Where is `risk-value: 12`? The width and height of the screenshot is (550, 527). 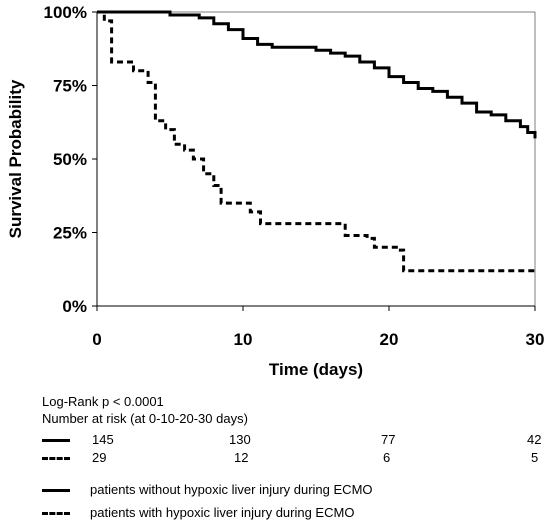
risk-value: 12 is located at coordinates (241, 457).